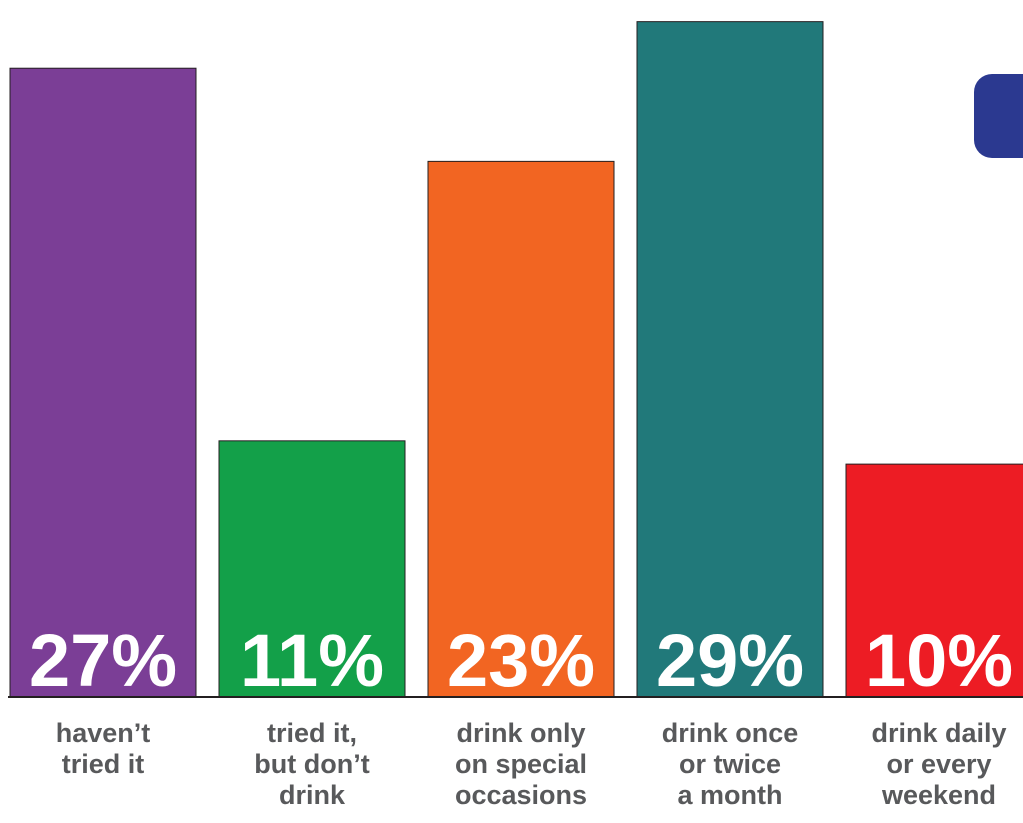  I want to click on bar-value-label-5: 10%, so click(939, 659).